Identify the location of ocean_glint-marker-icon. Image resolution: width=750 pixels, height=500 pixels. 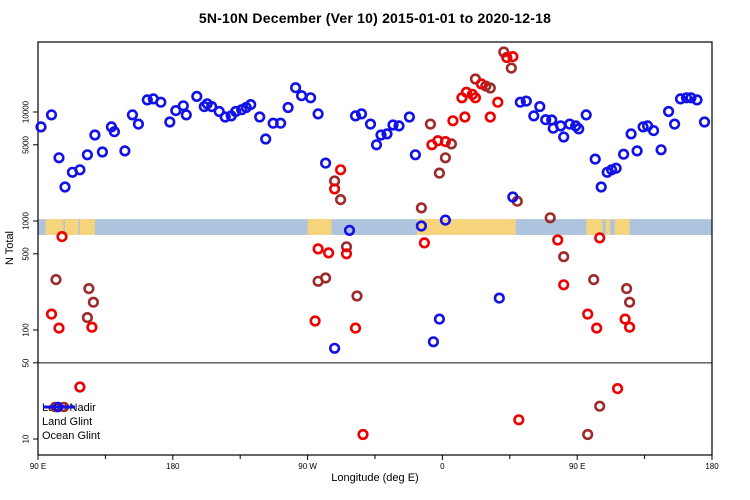
(59, 407).